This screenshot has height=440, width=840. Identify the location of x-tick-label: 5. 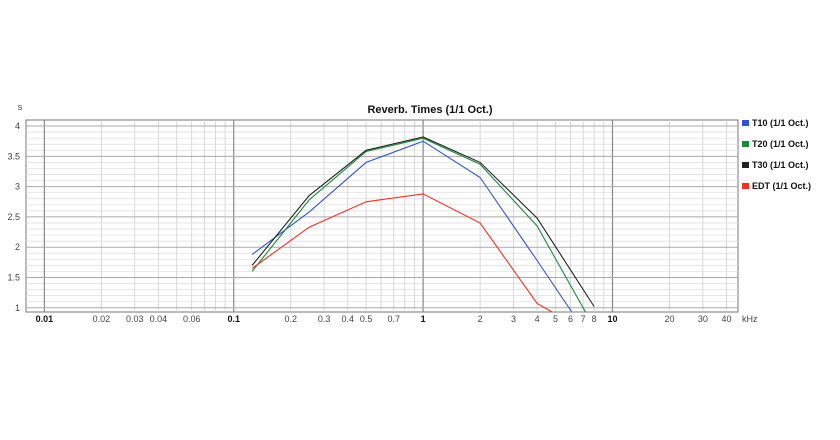
(555, 319).